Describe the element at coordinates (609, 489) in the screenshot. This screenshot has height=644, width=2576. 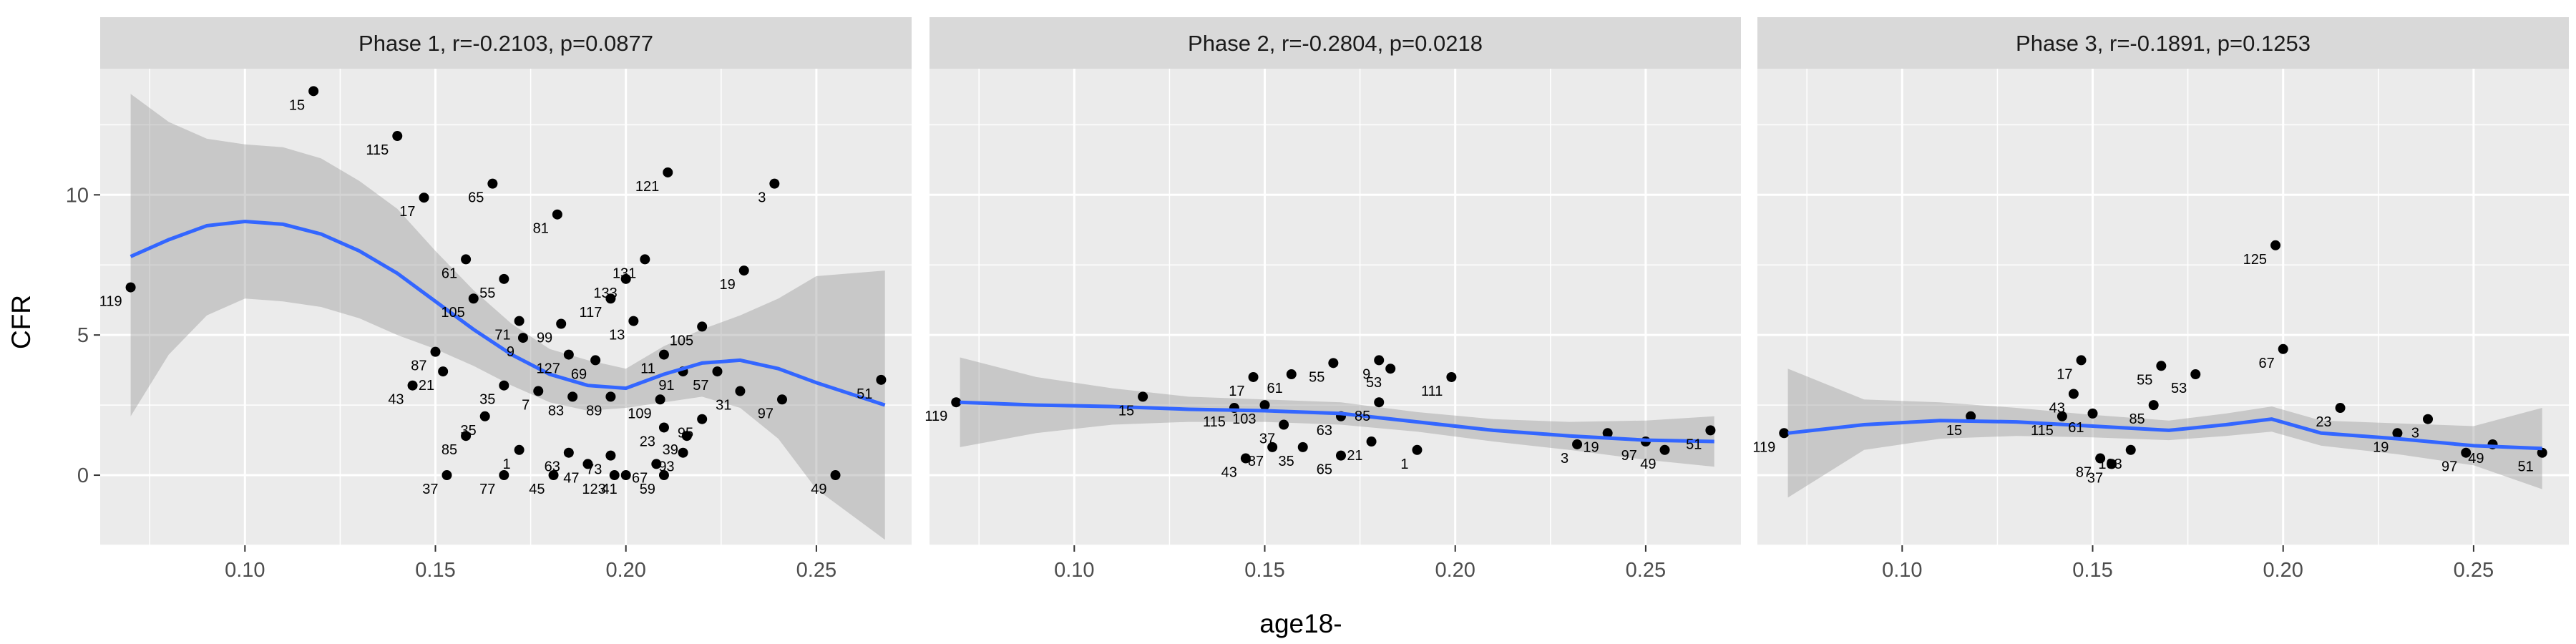
I see `point-label: 41` at that location.